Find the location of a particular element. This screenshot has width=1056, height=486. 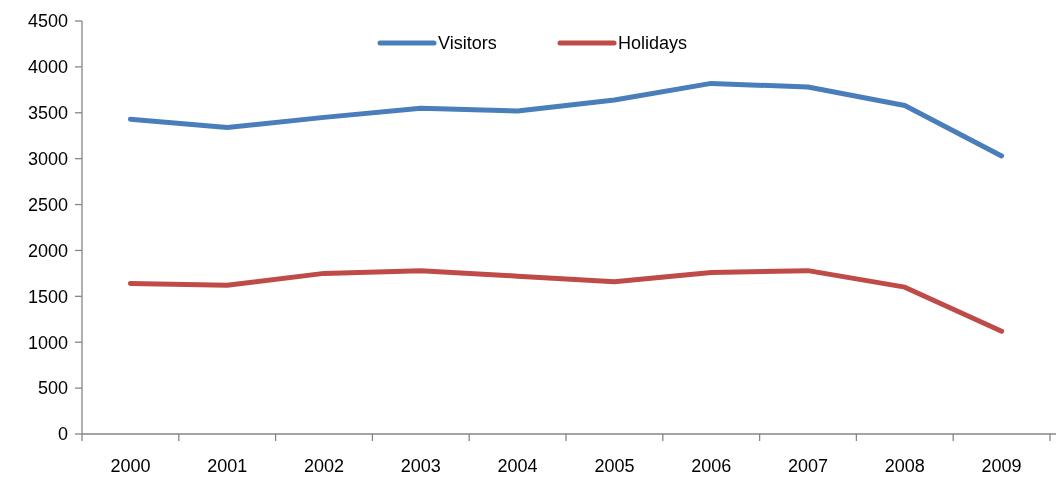

x-tick-label: 2003 is located at coordinates (420, 466).